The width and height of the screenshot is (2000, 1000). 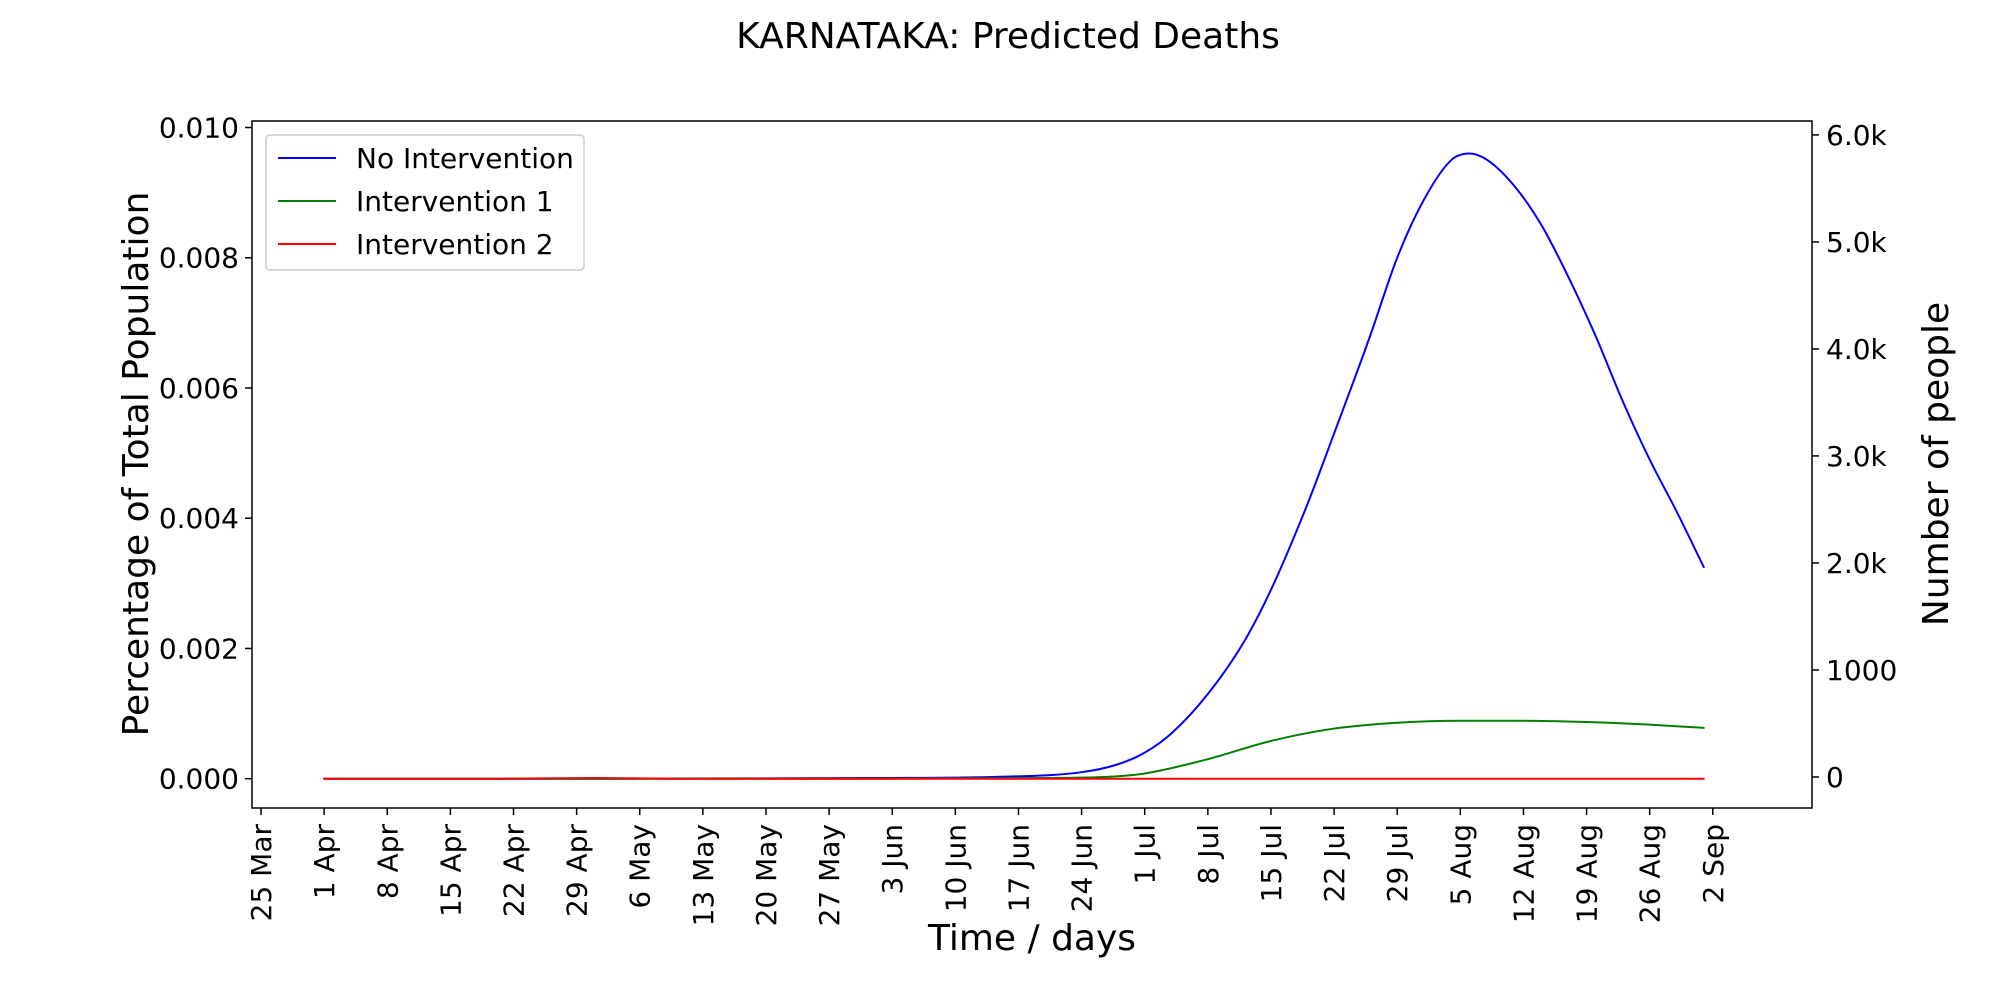 I want to click on x-tick-label: 29 Jul, so click(x=1397, y=863).